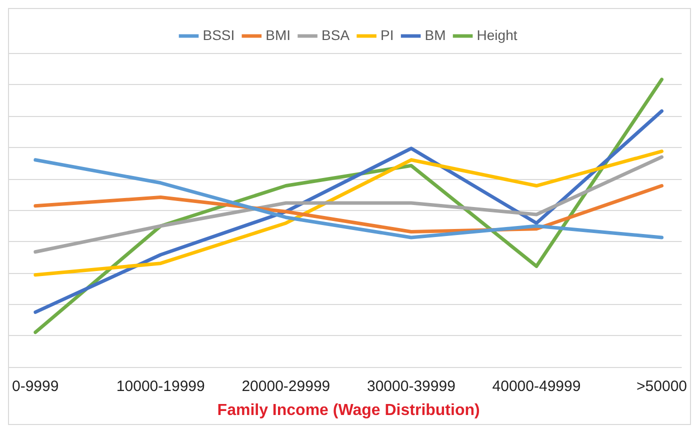 The width and height of the screenshot is (699, 433). Describe the element at coordinates (160, 386) in the screenshot. I see `x-tick-label: 10000-19999` at that location.